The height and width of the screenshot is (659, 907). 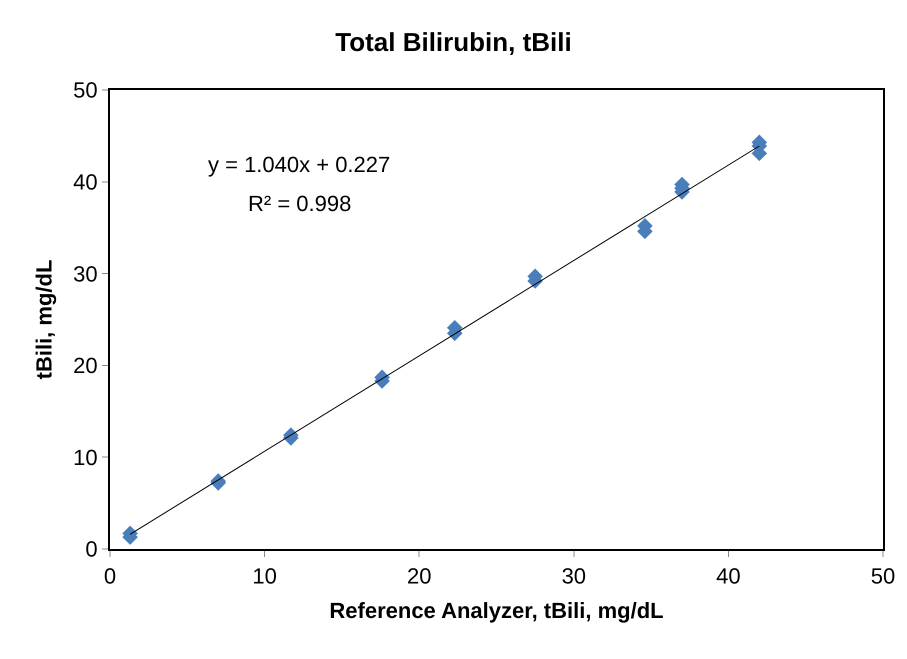 What do you see at coordinates (883, 575) in the screenshot?
I see `x-tick-label: 50` at bounding box center [883, 575].